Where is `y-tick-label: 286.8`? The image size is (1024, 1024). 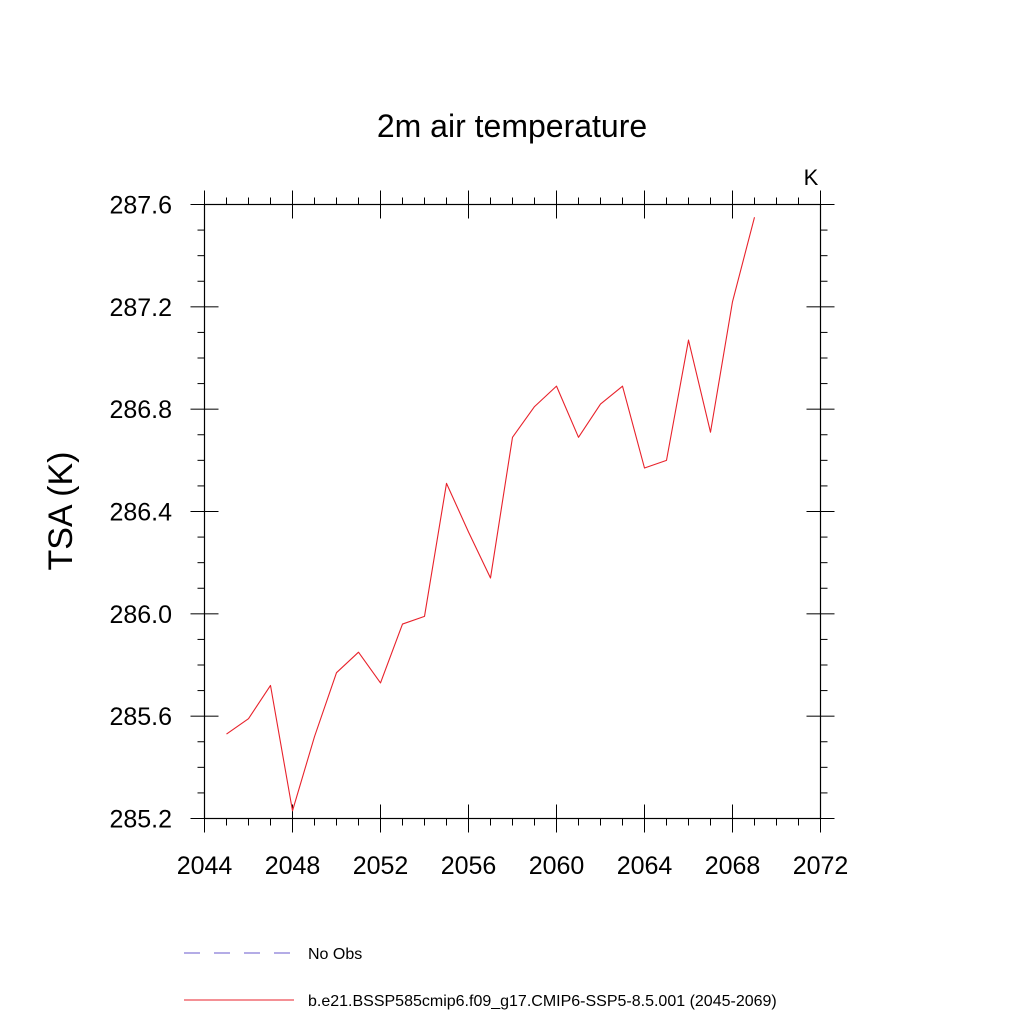
y-tick-label: 286.8 is located at coordinates (140, 410).